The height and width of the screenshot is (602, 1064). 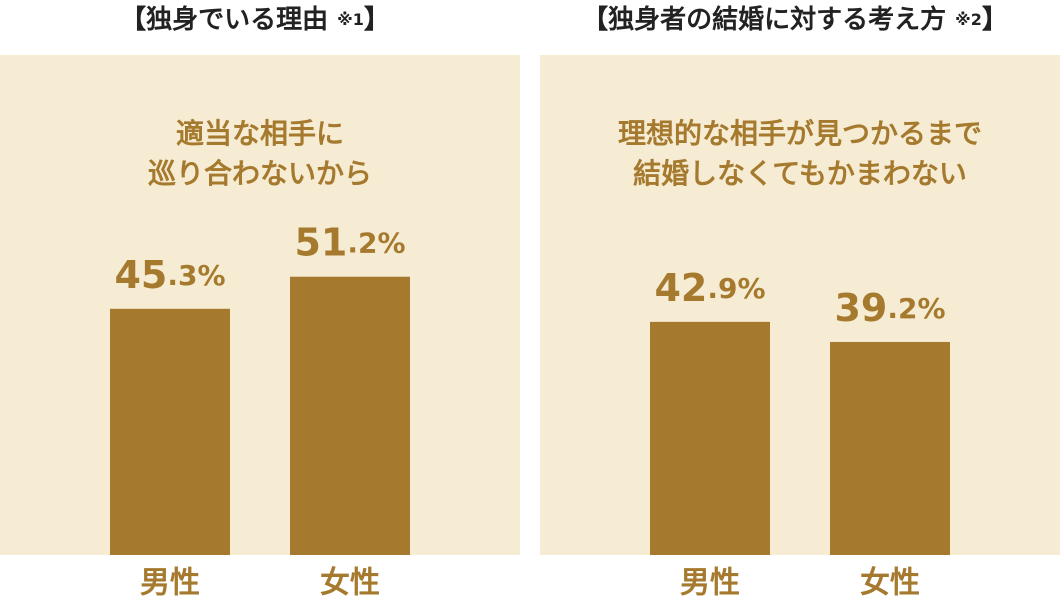 I want to click on panel-subtitle: 適当な相手に, so click(x=260, y=133).